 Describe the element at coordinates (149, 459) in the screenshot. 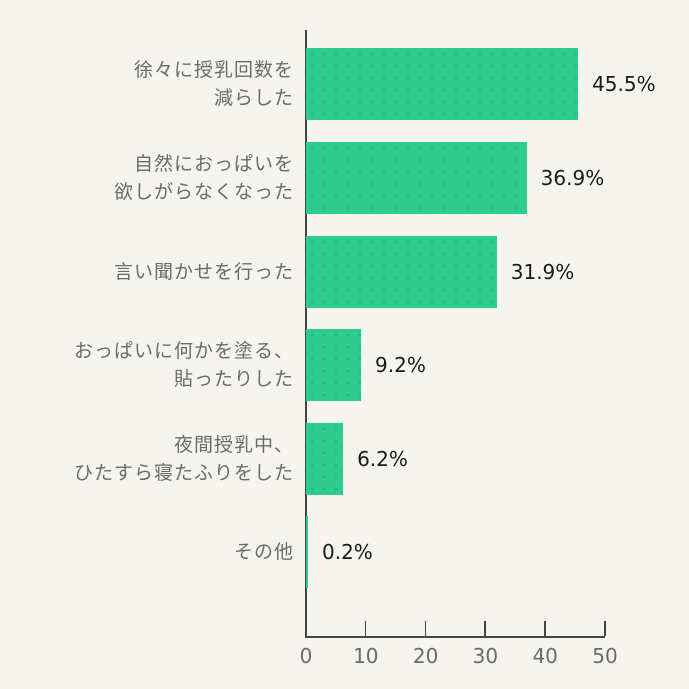

I see `category-label: 夜間授乳中、 ひたすら寝たふりをした` at that location.